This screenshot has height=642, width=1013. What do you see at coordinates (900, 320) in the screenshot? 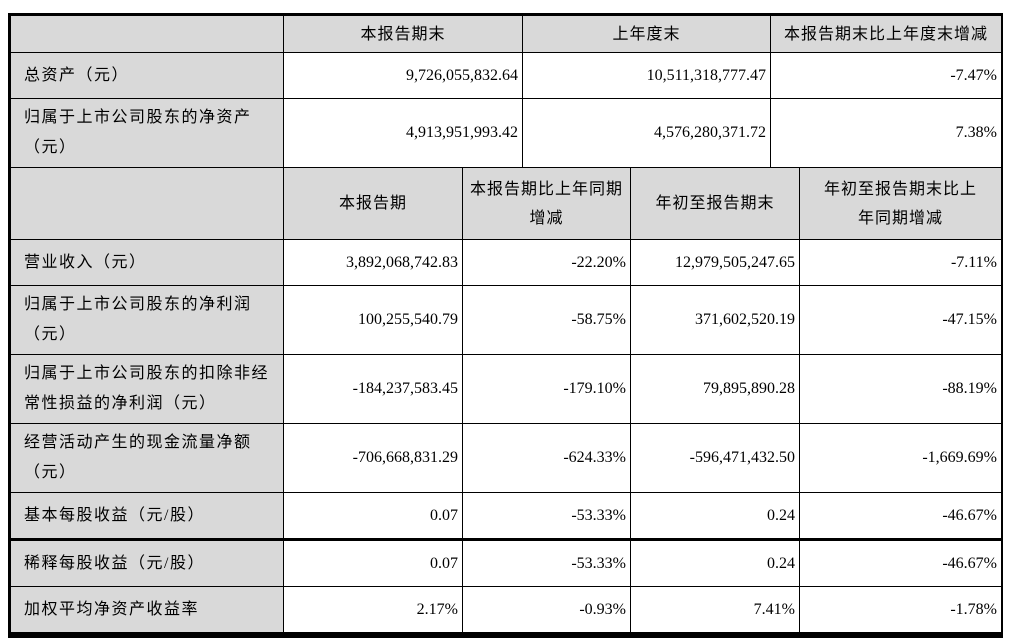
I see `cell-value: -47.15%` at bounding box center [900, 320].